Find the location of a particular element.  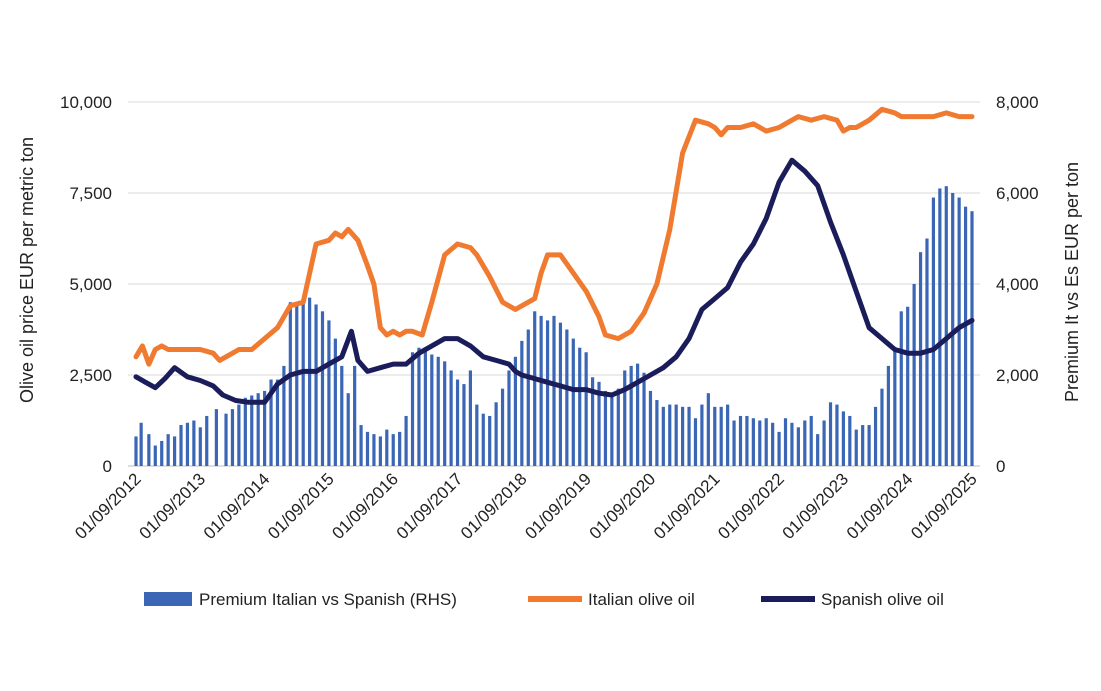

x-tick-label: 01/09/2023 is located at coordinates (816, 506).